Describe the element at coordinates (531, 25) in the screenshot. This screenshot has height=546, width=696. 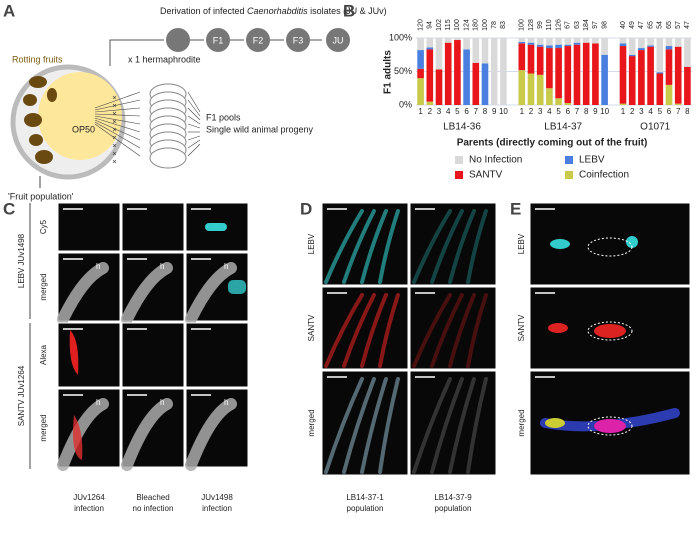
I see `total-label: 128` at that location.